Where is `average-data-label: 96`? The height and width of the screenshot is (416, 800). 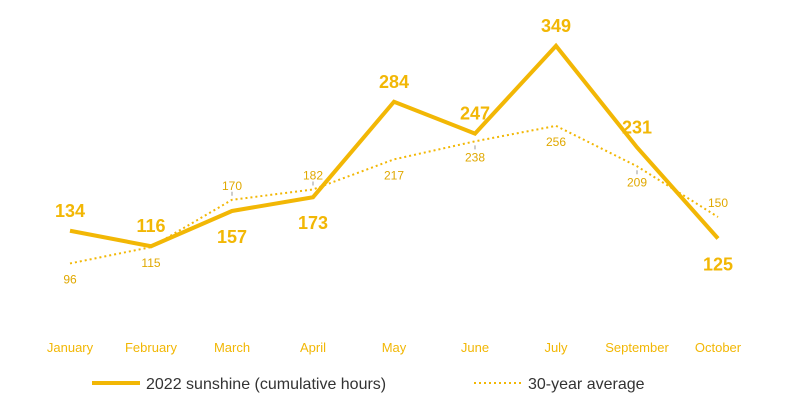
average-data-label: 96 is located at coordinates (70, 279).